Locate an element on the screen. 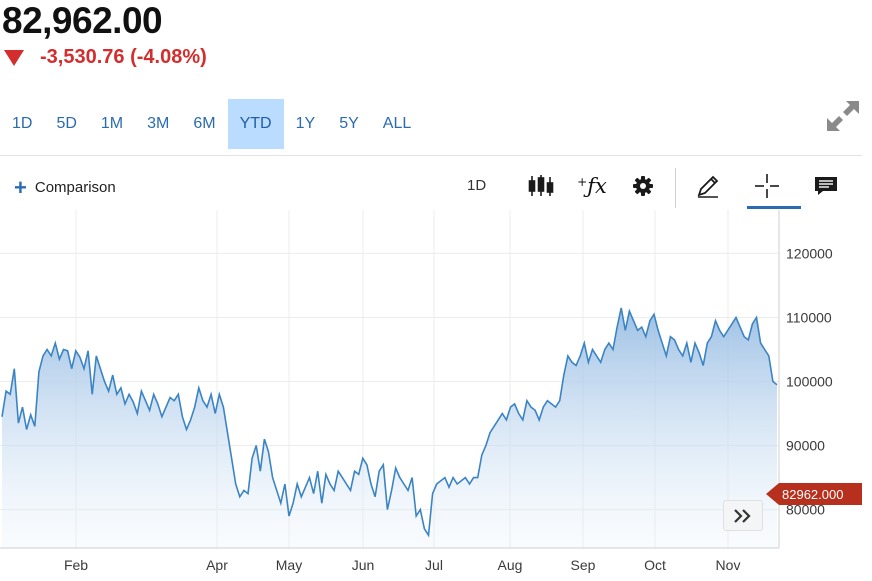 The image size is (872, 581). range-ytd: YTD is located at coordinates (255, 124).